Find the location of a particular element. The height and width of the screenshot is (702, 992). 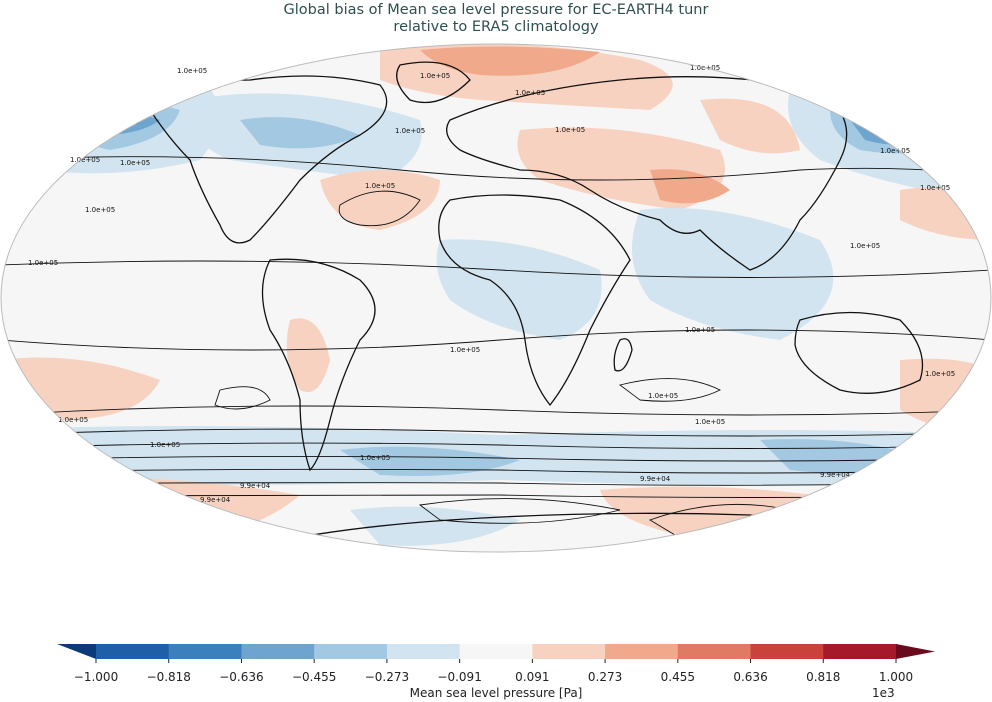

colorbar-tick-label: 1.000 is located at coordinates (896, 677).